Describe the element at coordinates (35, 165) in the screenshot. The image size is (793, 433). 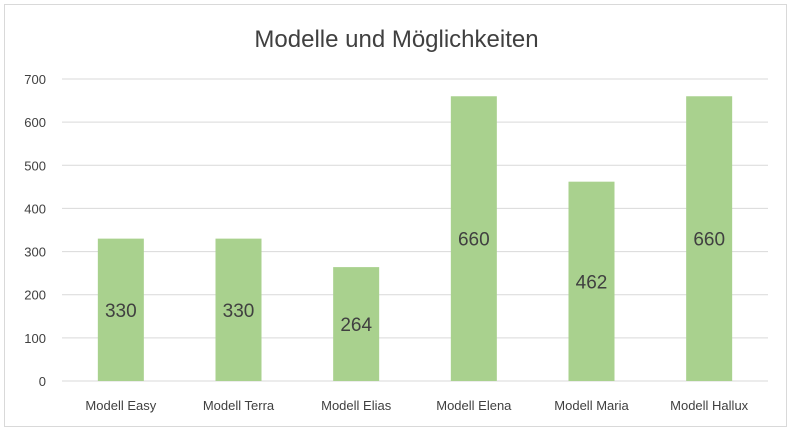
I see `y-tick-label: 500` at that location.